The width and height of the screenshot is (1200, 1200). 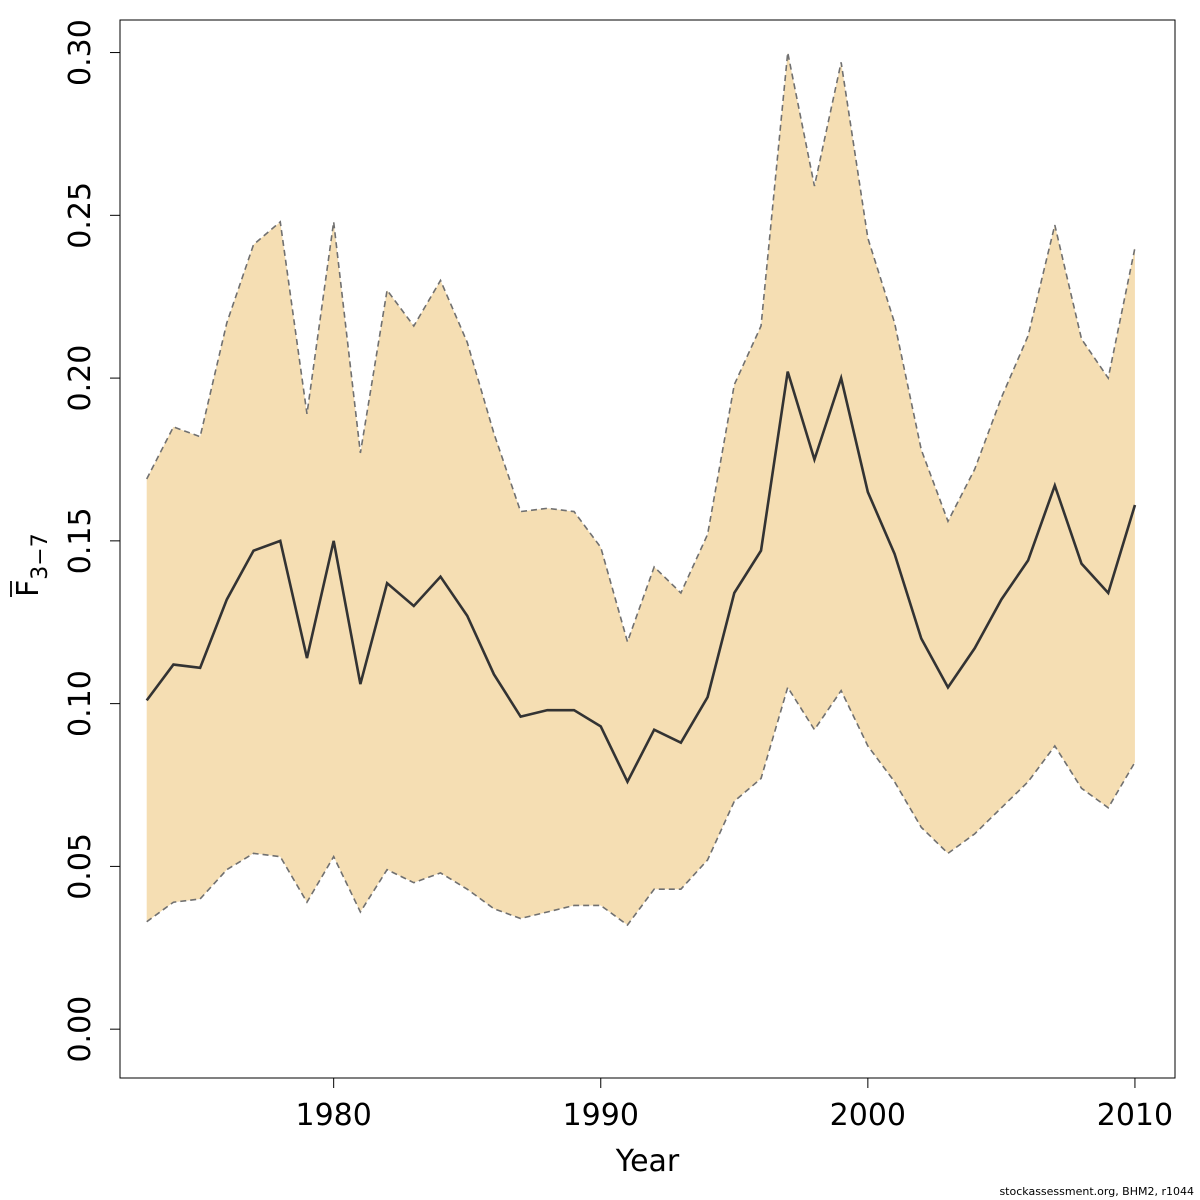 I want to click on y-axis-title-subscript: 3−7, so click(x=40, y=556).